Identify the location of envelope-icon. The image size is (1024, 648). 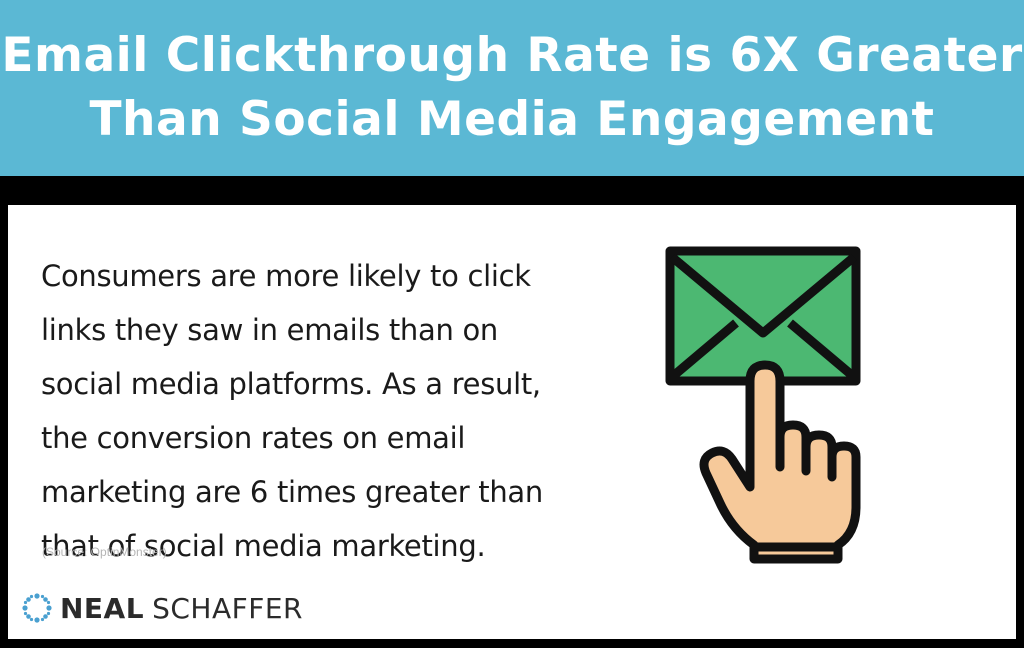
(763, 316).